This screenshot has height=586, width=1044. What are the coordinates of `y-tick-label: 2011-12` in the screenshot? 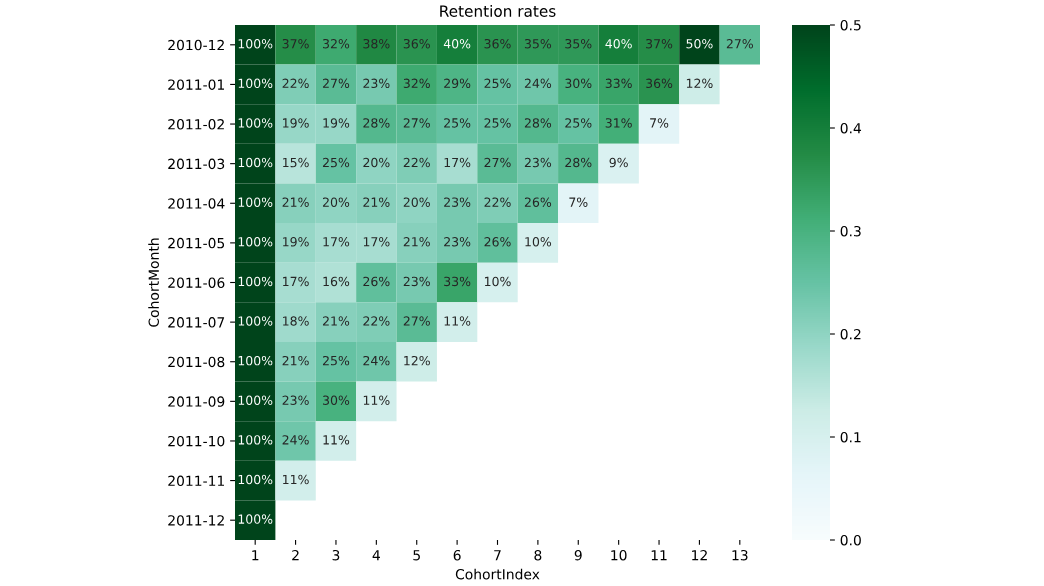 It's located at (196, 520).